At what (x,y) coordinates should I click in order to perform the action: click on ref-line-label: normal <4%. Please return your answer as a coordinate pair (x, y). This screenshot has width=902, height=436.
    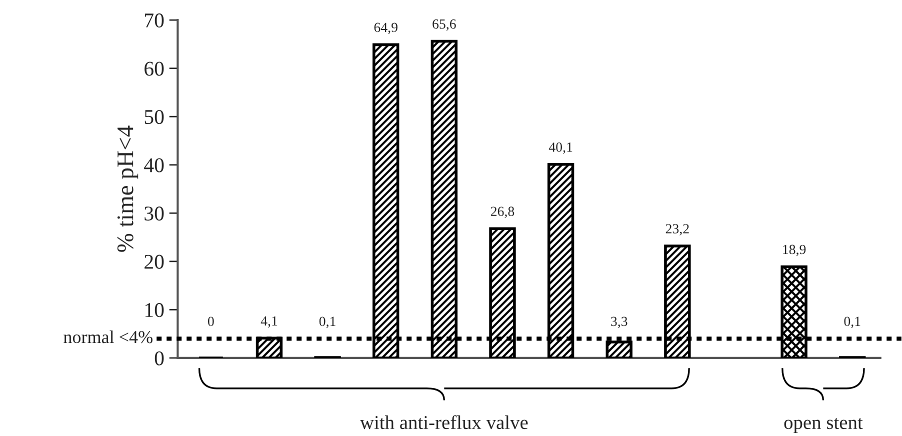
    Looking at the image, I should click on (108, 337).